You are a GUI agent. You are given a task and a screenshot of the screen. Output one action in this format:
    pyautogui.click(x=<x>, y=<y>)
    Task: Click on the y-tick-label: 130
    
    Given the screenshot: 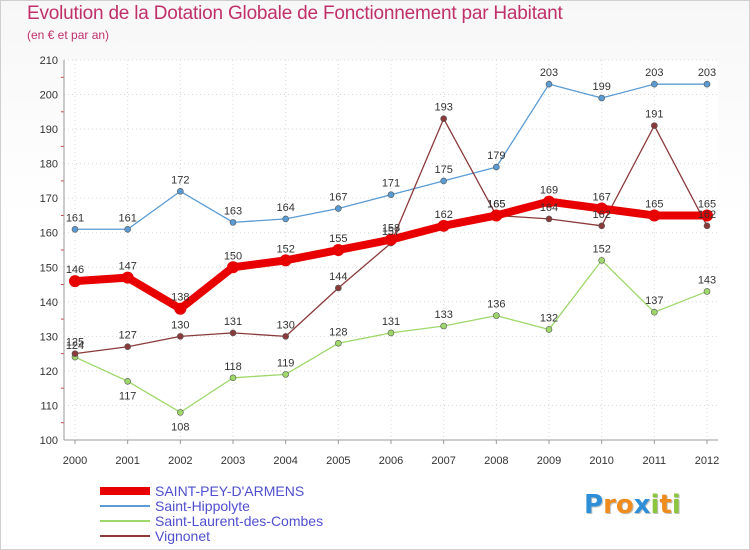 What is the action you would take?
    pyautogui.click(x=49, y=337)
    